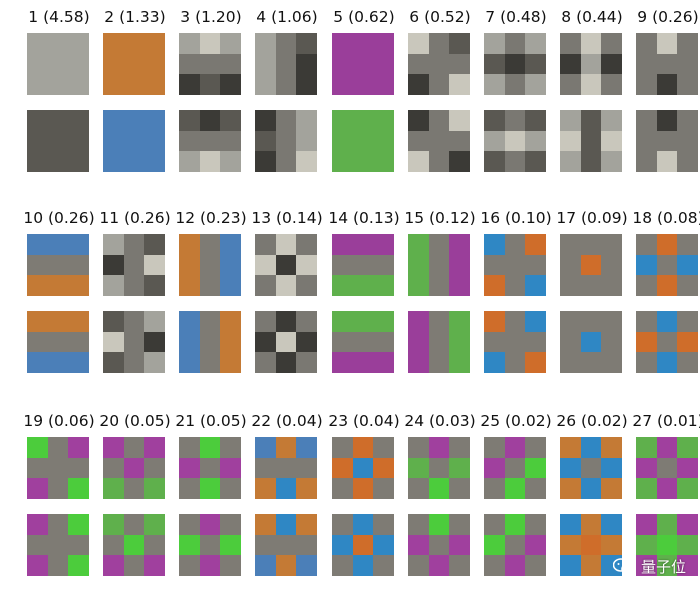 This screenshot has height=593, width=700. I want to click on component-label: 15 (0.12), so click(440, 218).